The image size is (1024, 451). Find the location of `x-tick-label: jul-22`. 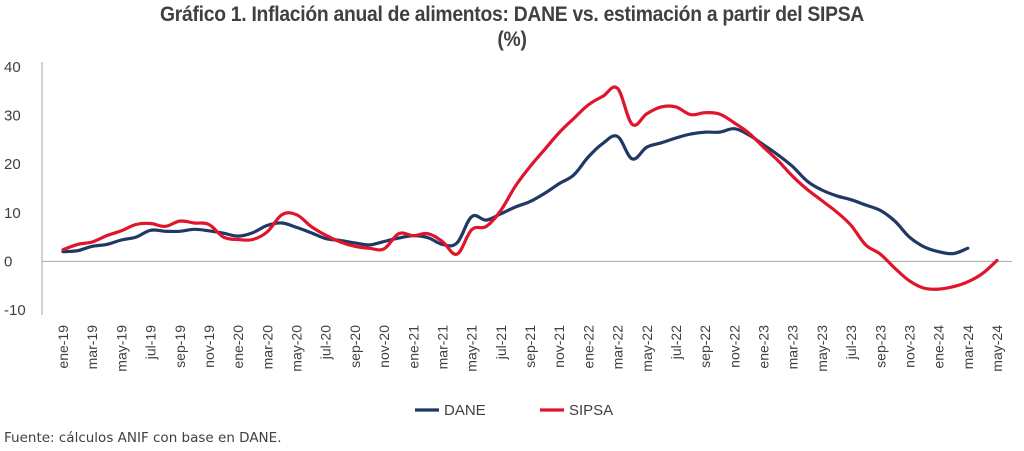

x-tick-label: jul-22 is located at coordinates (676, 342).